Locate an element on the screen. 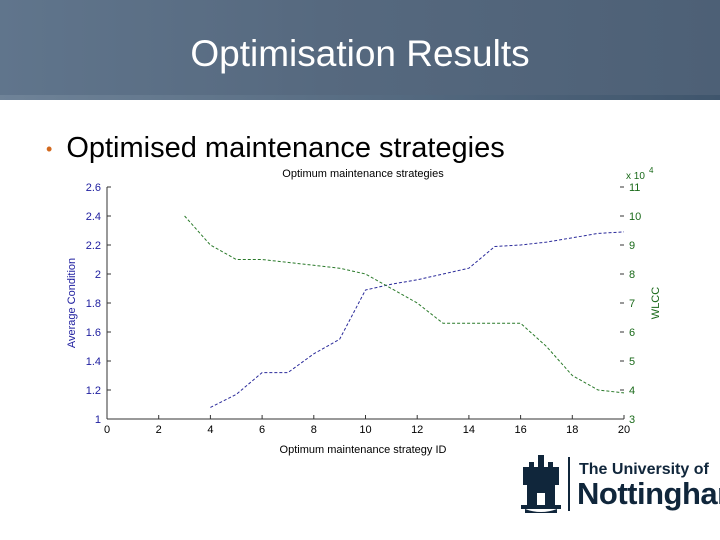 Image resolution: width=720 pixels, height=540 pixels. x-ticks: 0 2 4 6 8 10 12 14 16 18 20 is located at coordinates (367, 425).